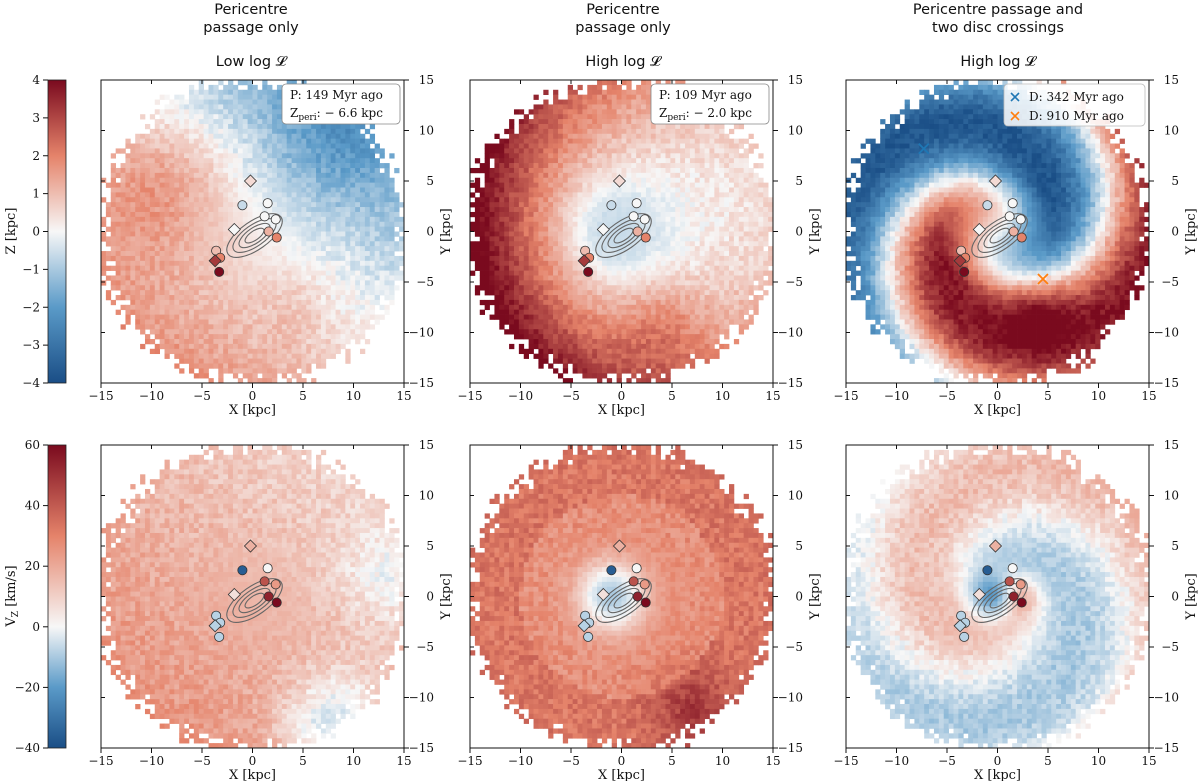  Describe the element at coordinates (31, 307) in the screenshot. I see `colorbar-tick-label: −2` at that location.